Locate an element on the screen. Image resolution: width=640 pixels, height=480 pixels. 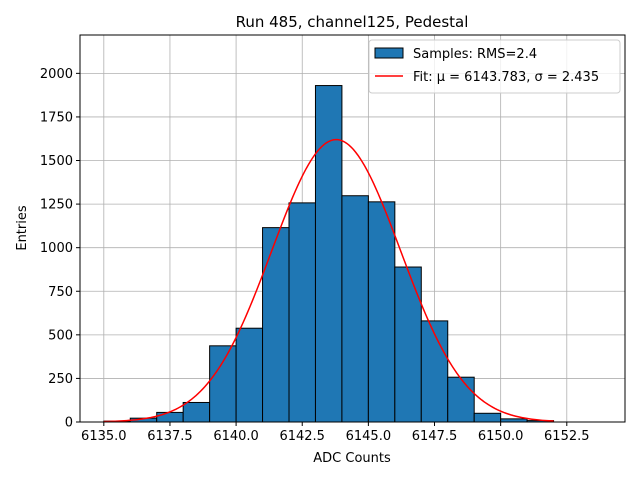
x-tick-label: 6147.5 is located at coordinates (435, 436).